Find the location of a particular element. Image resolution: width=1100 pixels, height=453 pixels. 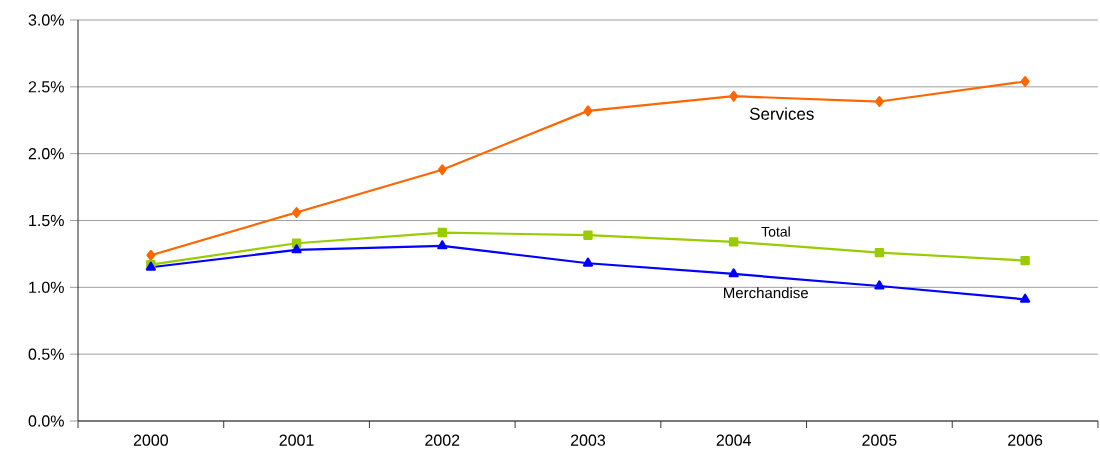

x-tick-label: 2005 is located at coordinates (879, 440).